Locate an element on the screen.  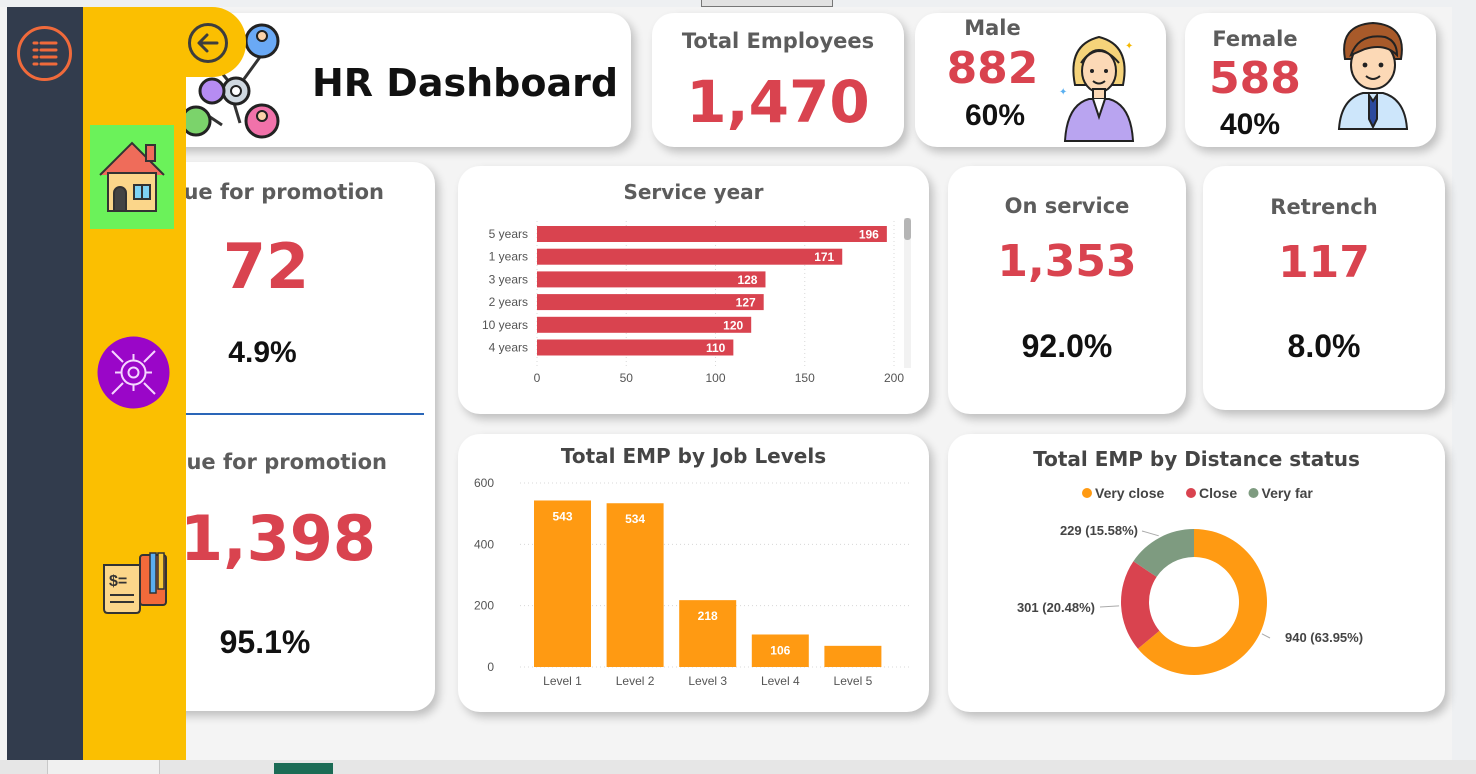
x-tick-label: 100 is located at coordinates (715, 378).